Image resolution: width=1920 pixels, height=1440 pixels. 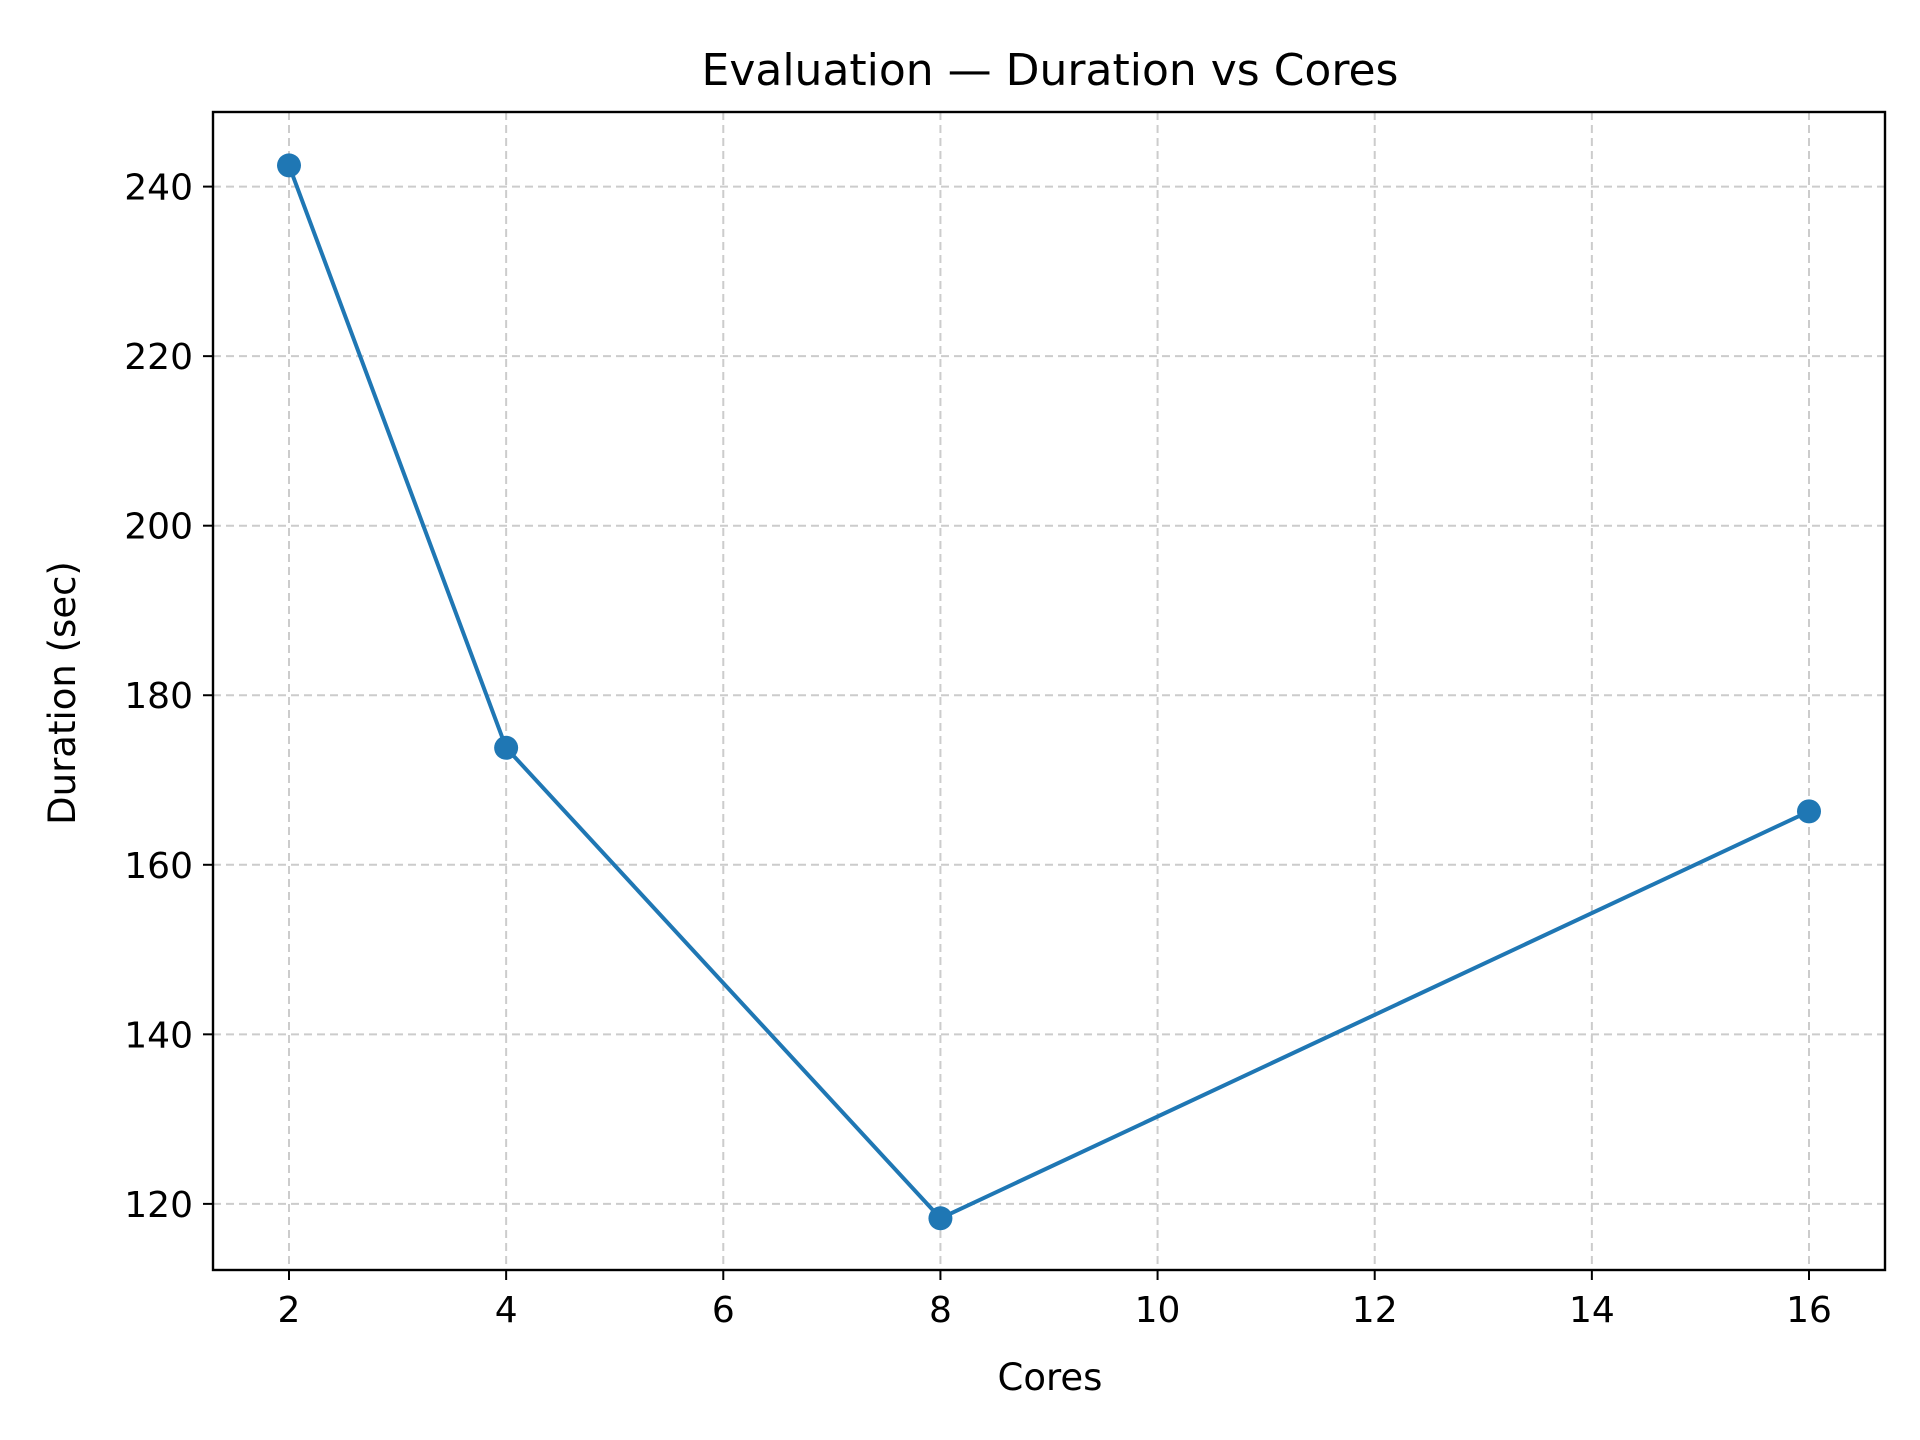 What do you see at coordinates (723, 1310) in the screenshot?
I see `x-tick-label: 6` at bounding box center [723, 1310].